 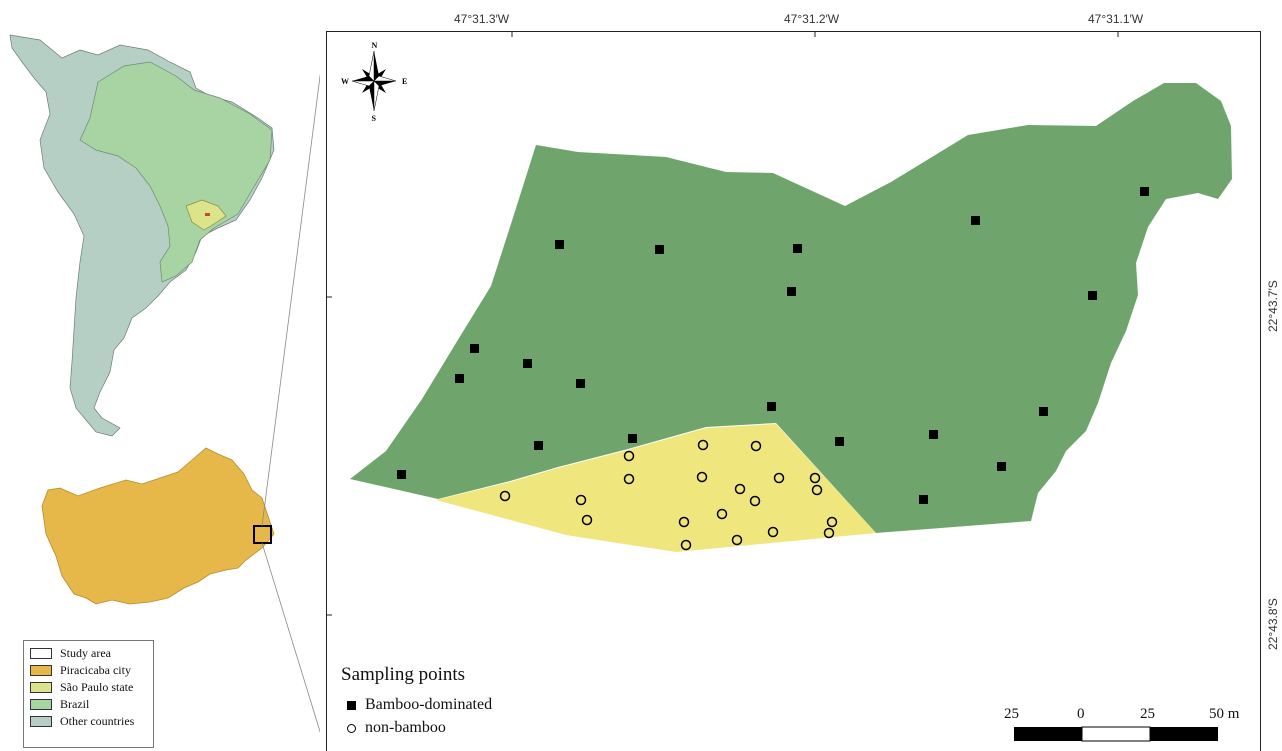 What do you see at coordinates (1116, 19) in the screenshot?
I see `lon-label: 47°31.1′W` at bounding box center [1116, 19].